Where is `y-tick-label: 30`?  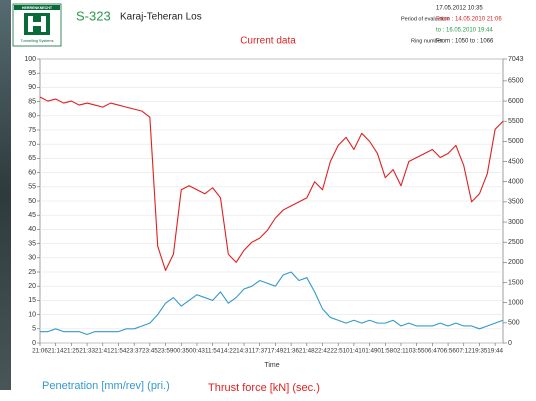
y-tick-label: 30 is located at coordinates (32, 258).